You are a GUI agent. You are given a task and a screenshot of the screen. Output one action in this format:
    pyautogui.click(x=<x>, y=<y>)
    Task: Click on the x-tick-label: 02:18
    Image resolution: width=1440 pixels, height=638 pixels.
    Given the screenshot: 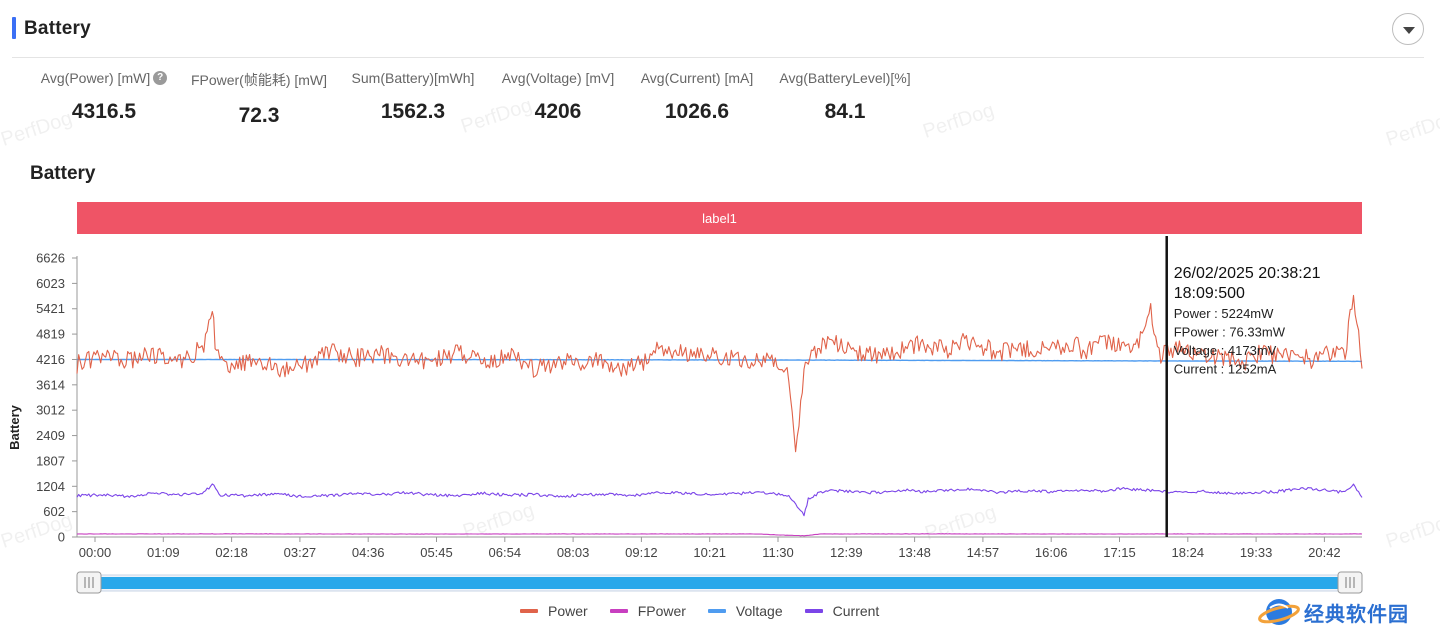 What is the action you would take?
    pyautogui.click(x=231, y=552)
    